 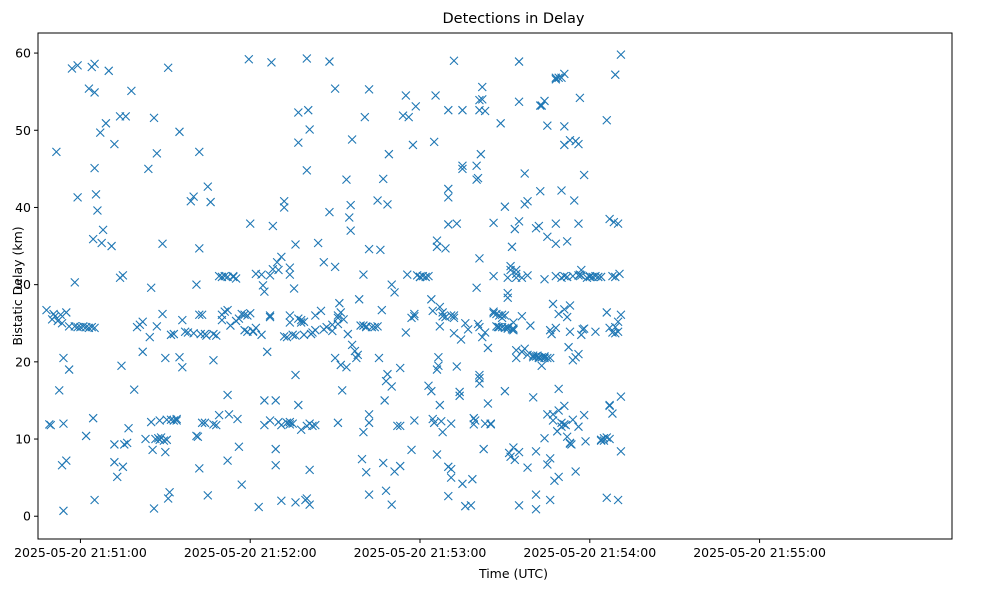 What do you see at coordinates (23, 130) in the screenshot?
I see `y-tick-label: 50` at bounding box center [23, 130].